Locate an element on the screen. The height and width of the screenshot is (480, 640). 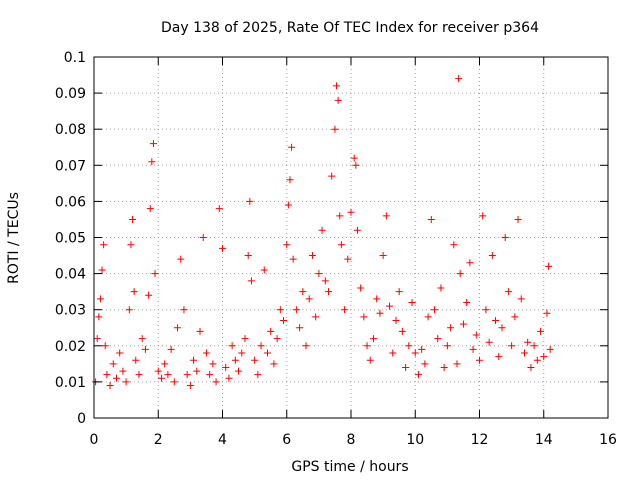
y-tick-label: 0 is located at coordinates (81, 419).